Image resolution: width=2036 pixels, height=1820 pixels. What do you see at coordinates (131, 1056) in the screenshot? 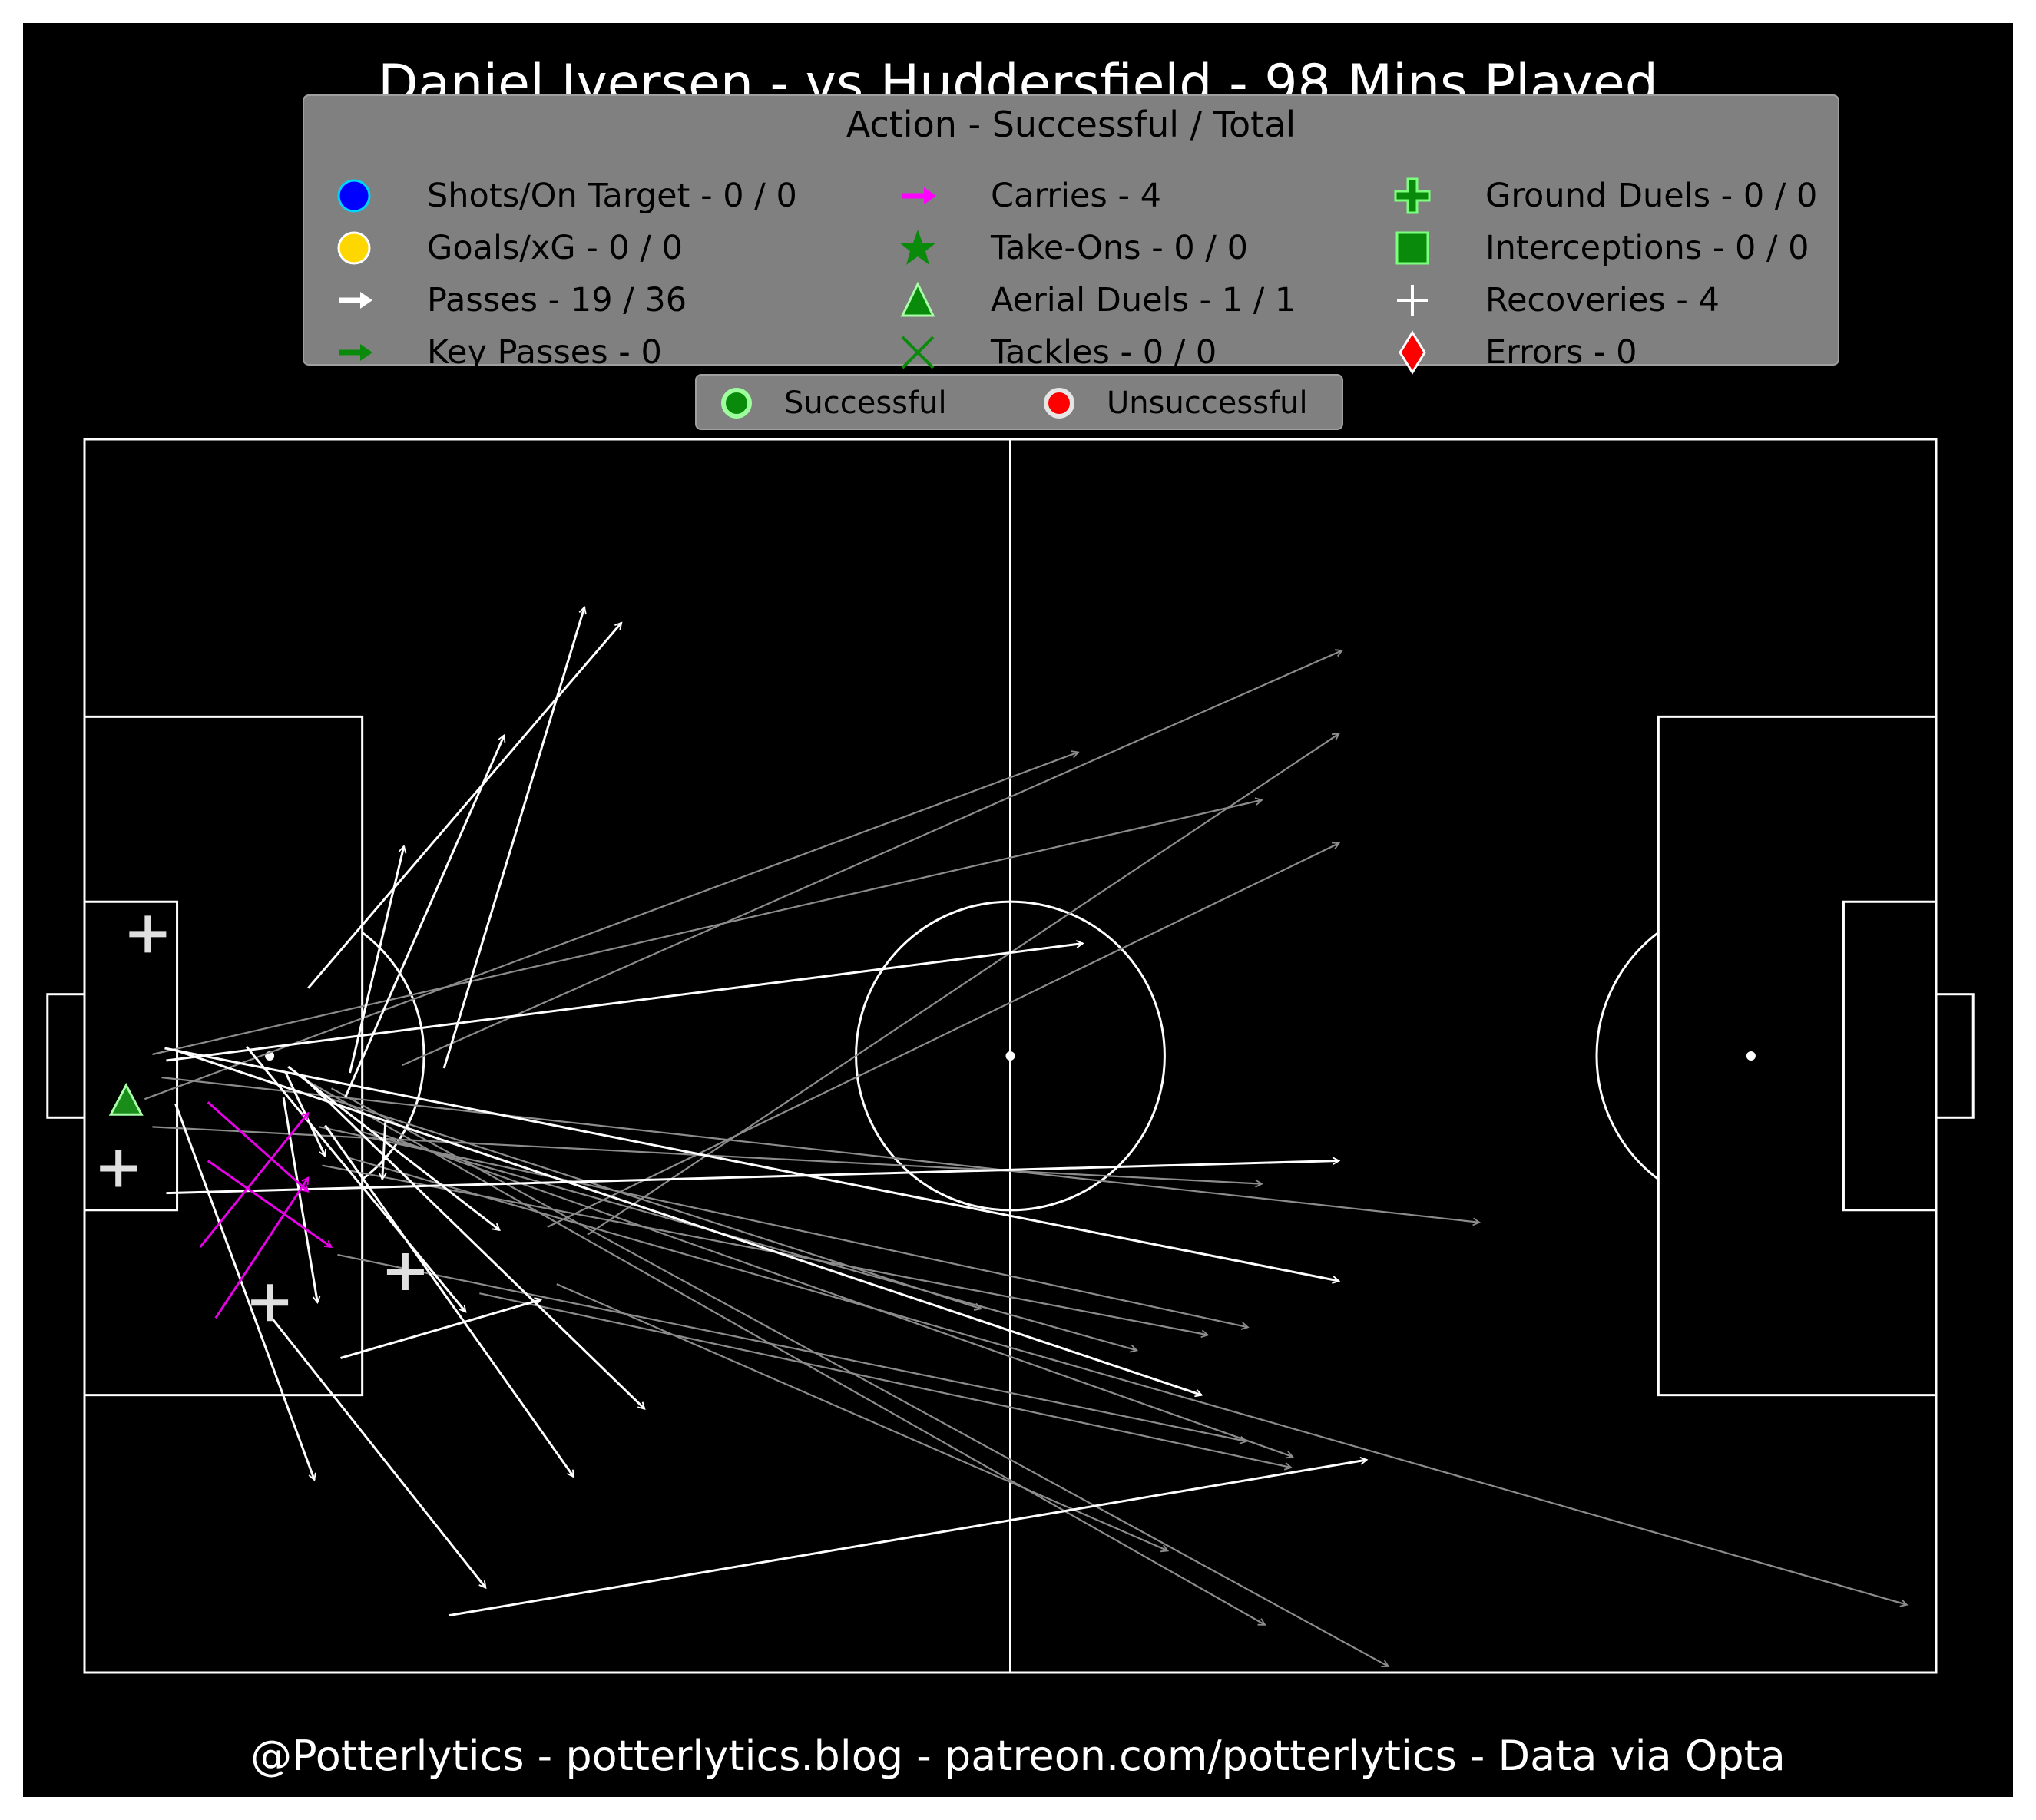
I see `six-yard-box-left` at bounding box center [131, 1056].